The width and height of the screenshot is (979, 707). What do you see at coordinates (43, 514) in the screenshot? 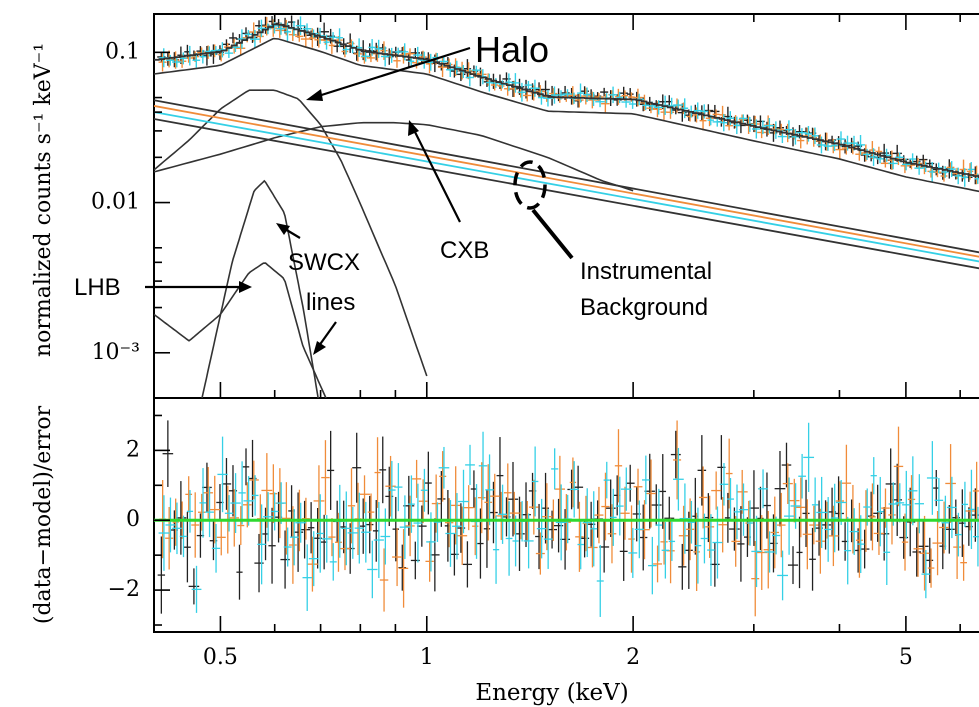
I see `y-axis-label-bottom: (data−model)/error` at bounding box center [43, 514].